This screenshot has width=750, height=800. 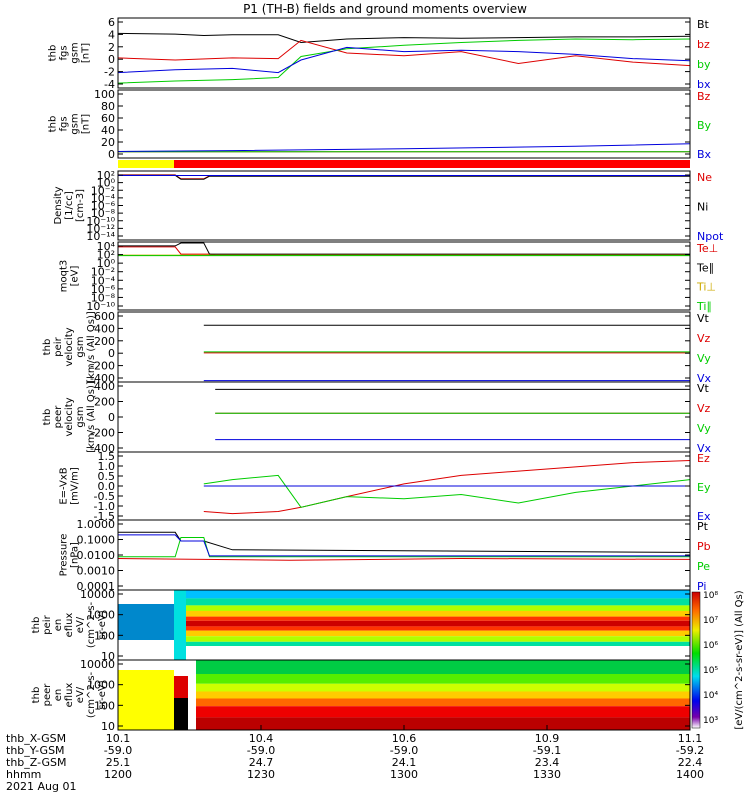 What do you see at coordinates (96, 571) in the screenshot?
I see `ytick-label: 0.0010` at bounding box center [96, 571].